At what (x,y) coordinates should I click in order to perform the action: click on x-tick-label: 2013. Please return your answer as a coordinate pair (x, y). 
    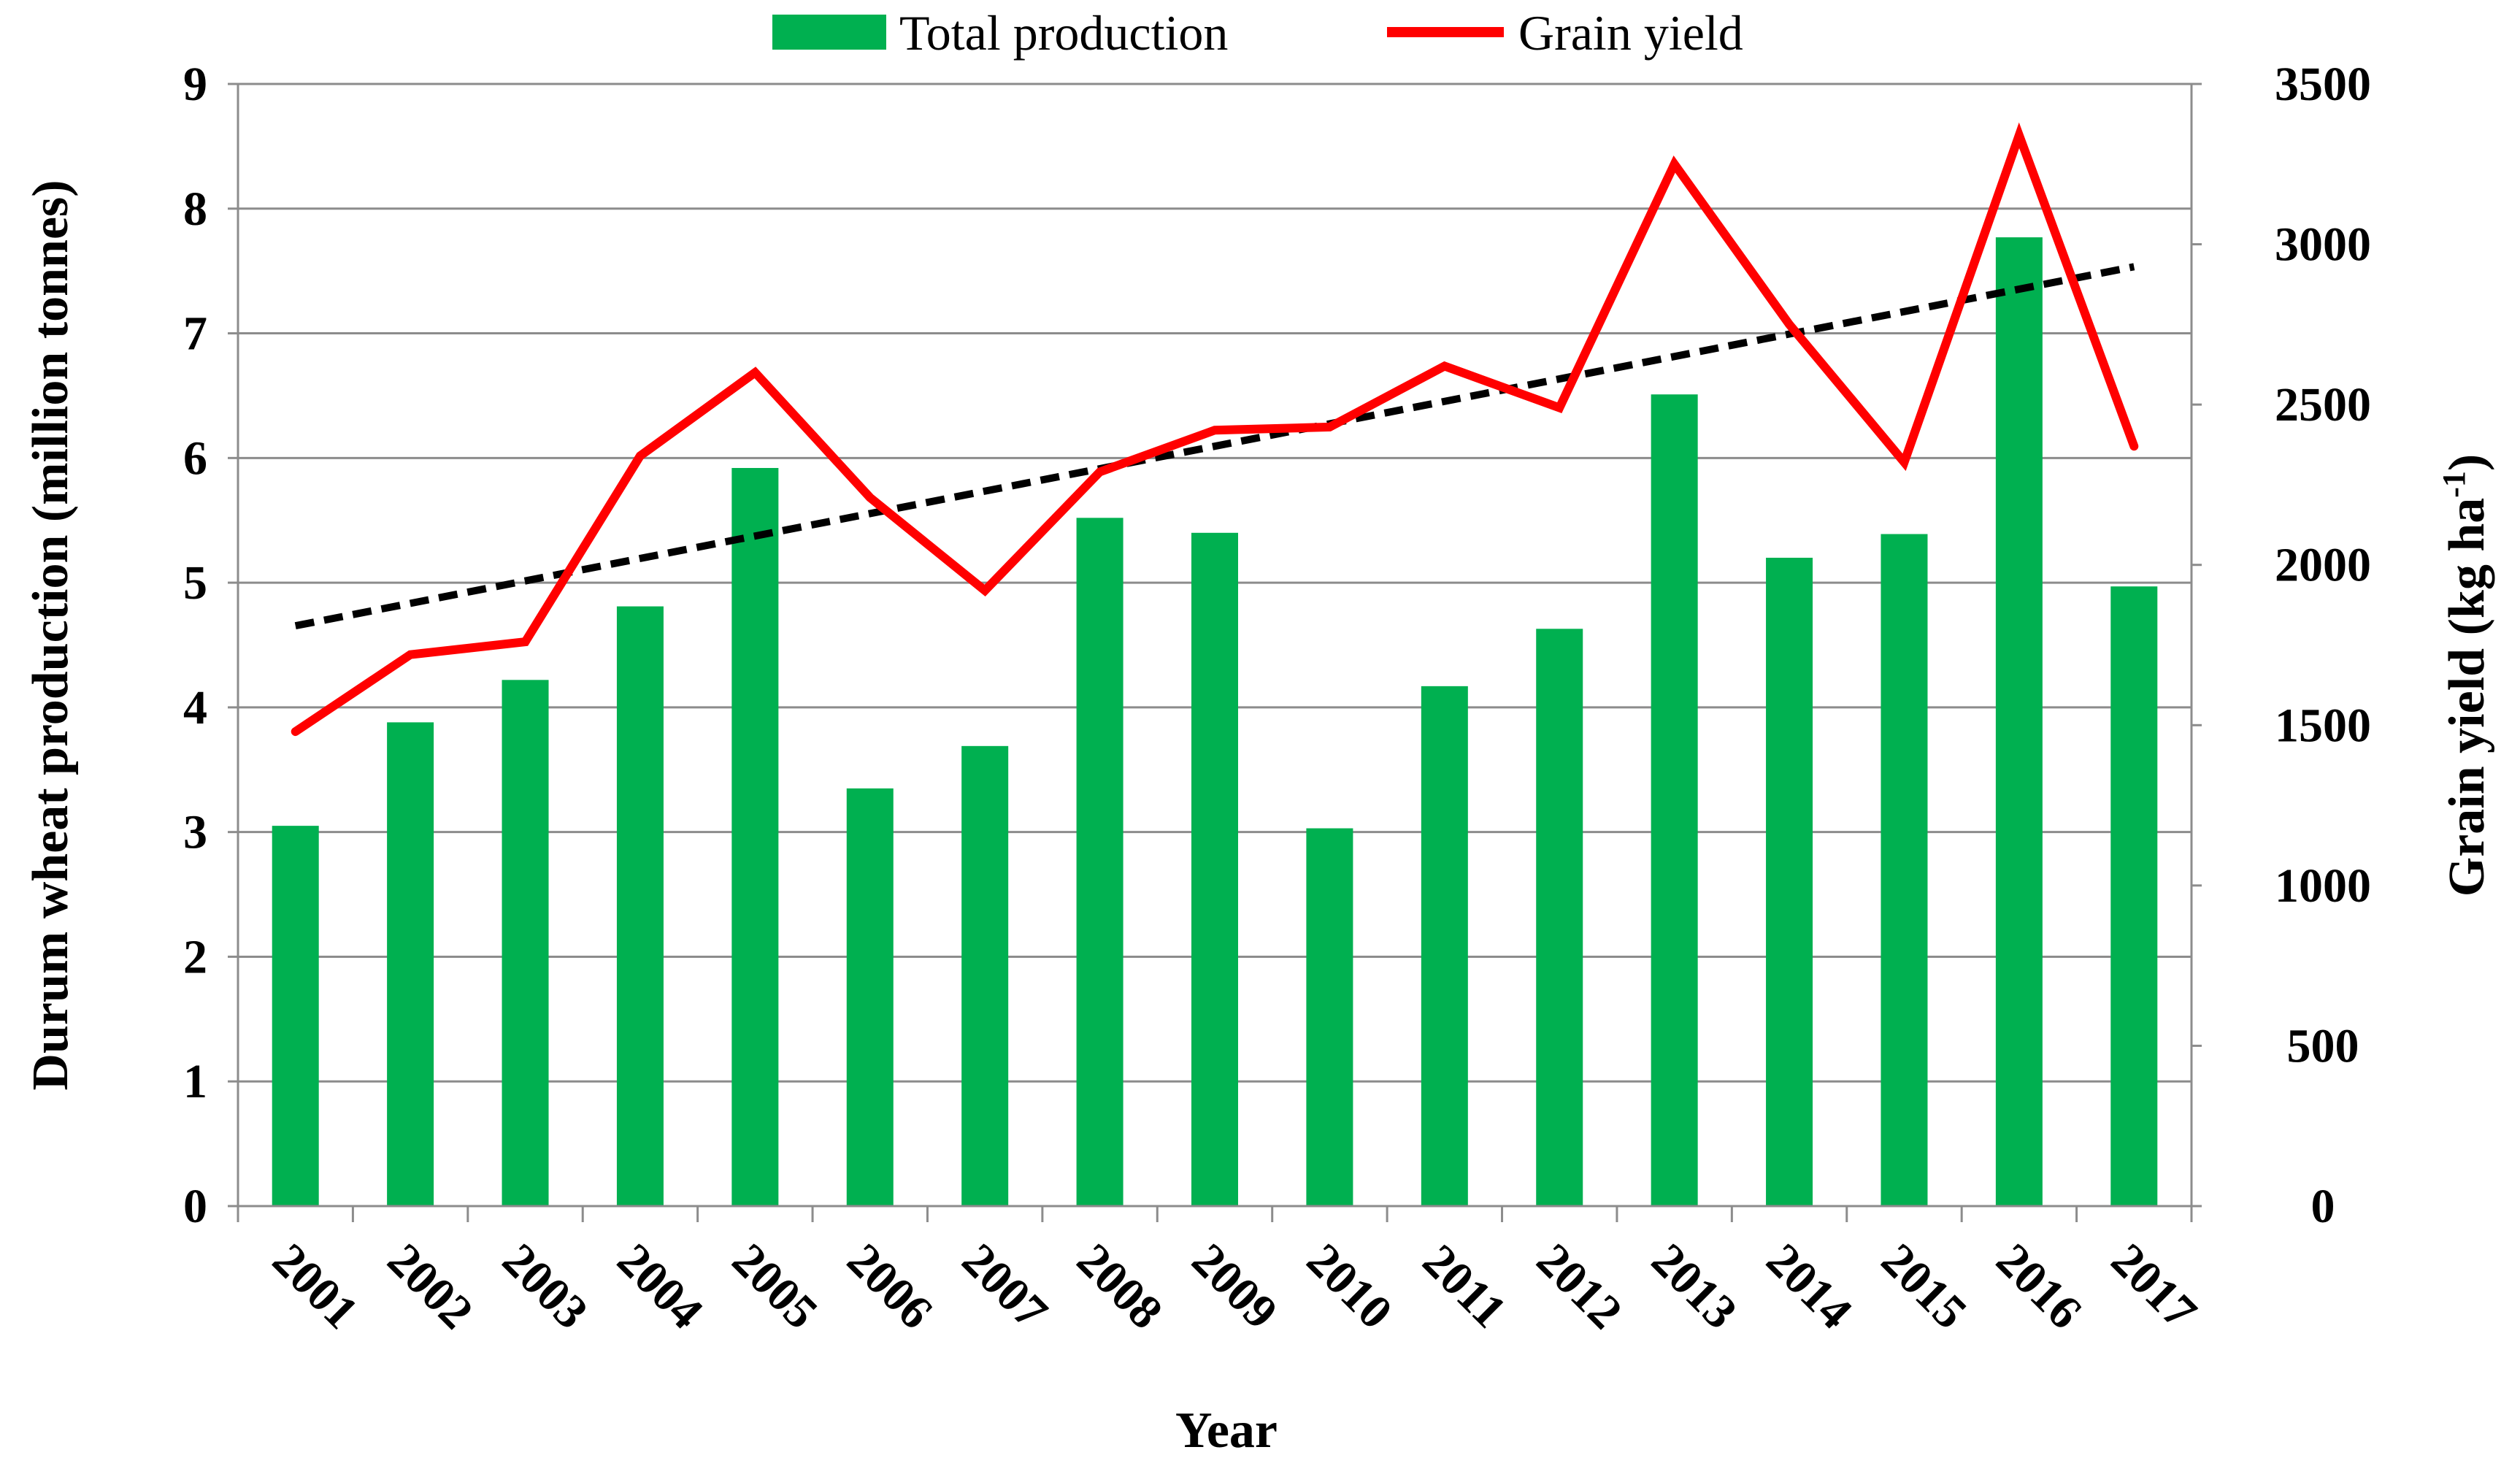
    Looking at the image, I should click on (1694, 1286).